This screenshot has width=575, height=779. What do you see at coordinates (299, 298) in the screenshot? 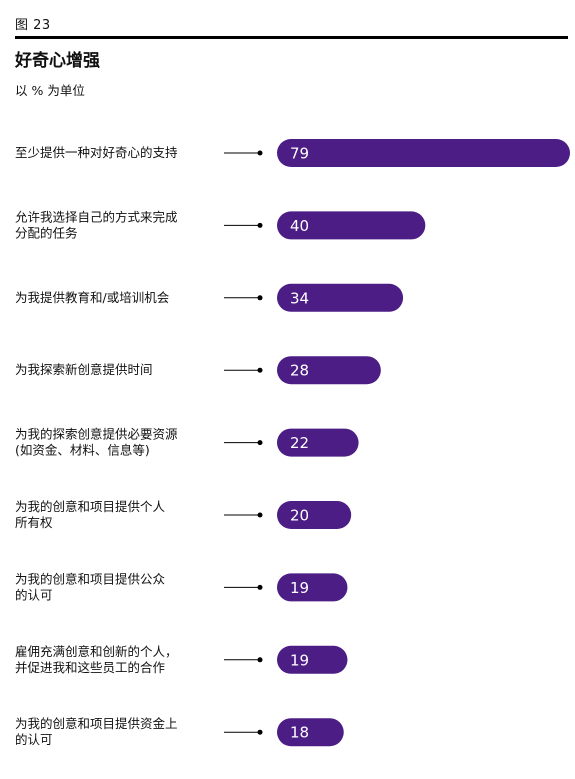
I see `data-label: 34` at bounding box center [299, 298].